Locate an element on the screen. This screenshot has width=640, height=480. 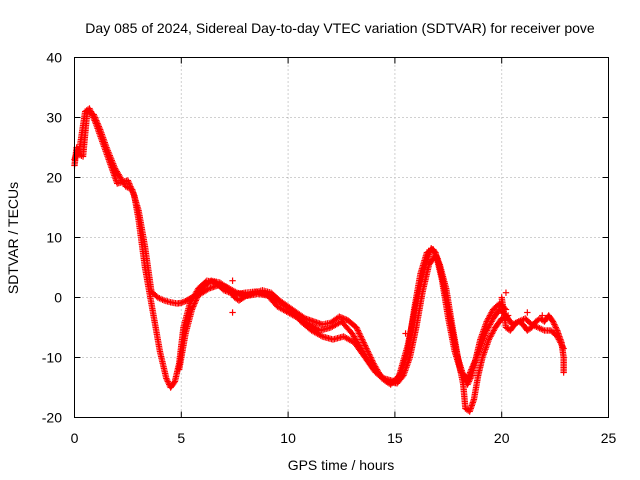
y-tick-label: -20 is located at coordinates (52, 418).